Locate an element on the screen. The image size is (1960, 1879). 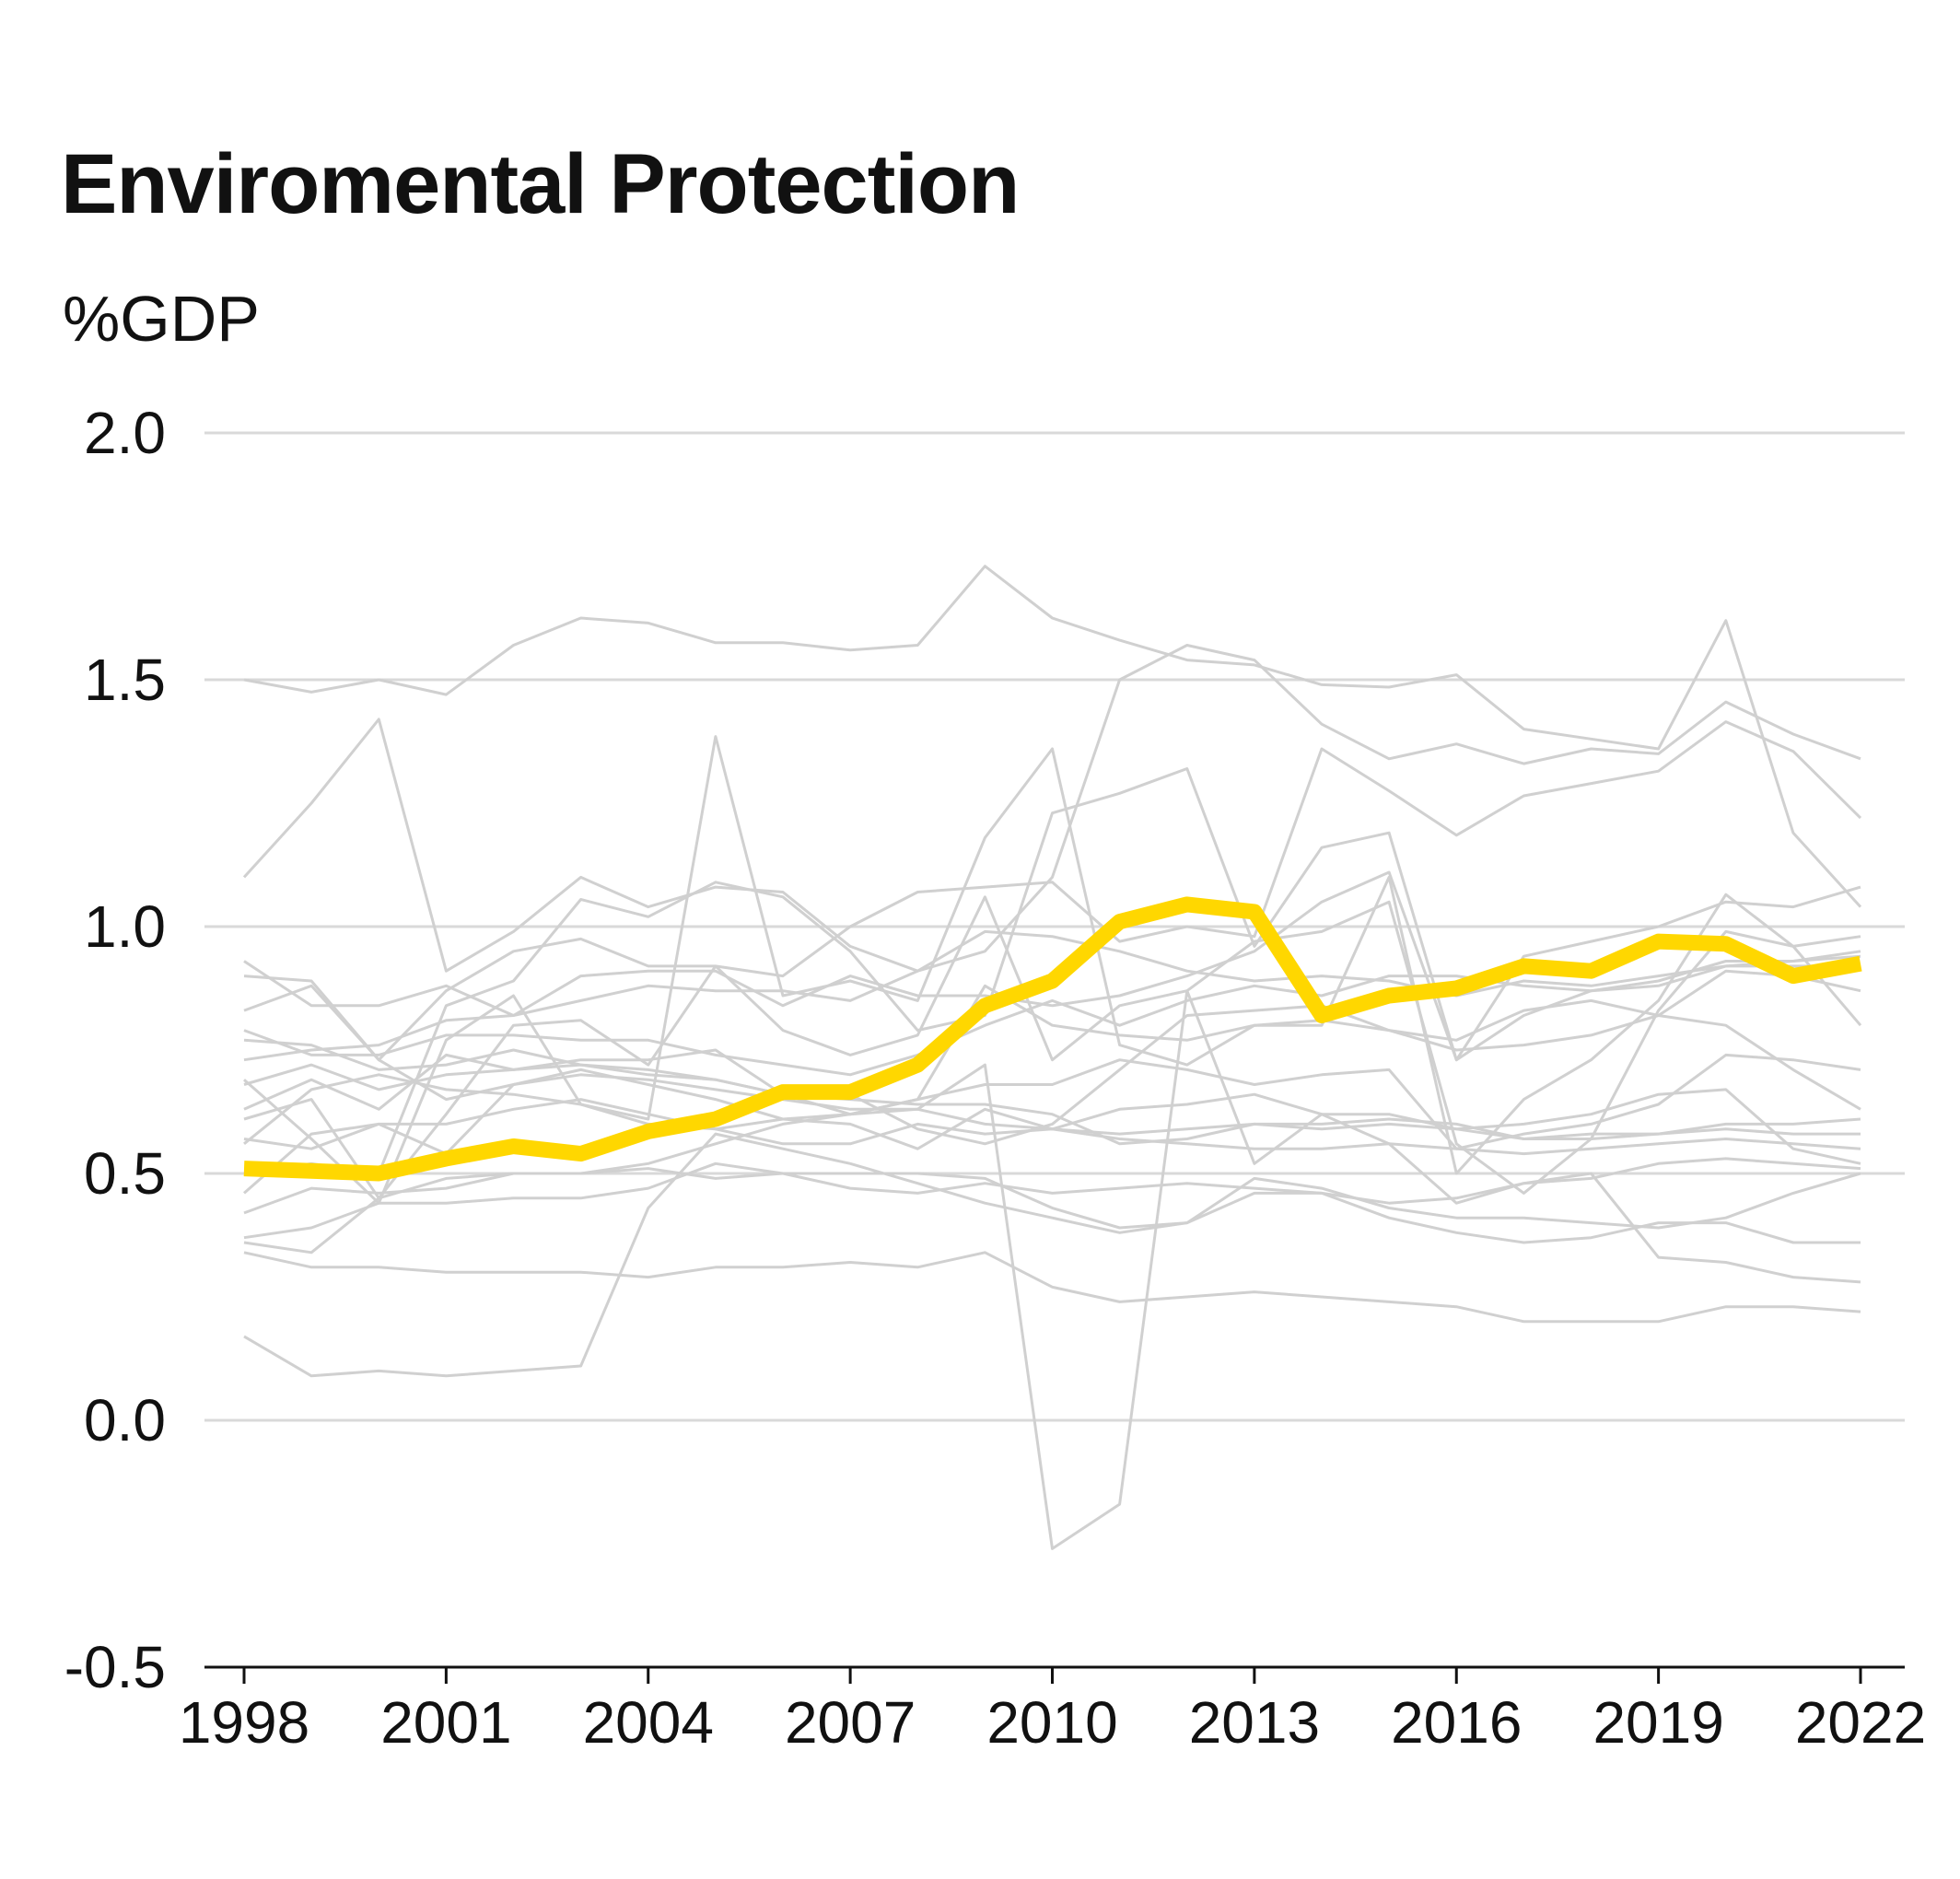
x-tick-label: 2022 is located at coordinates (1860, 1722).